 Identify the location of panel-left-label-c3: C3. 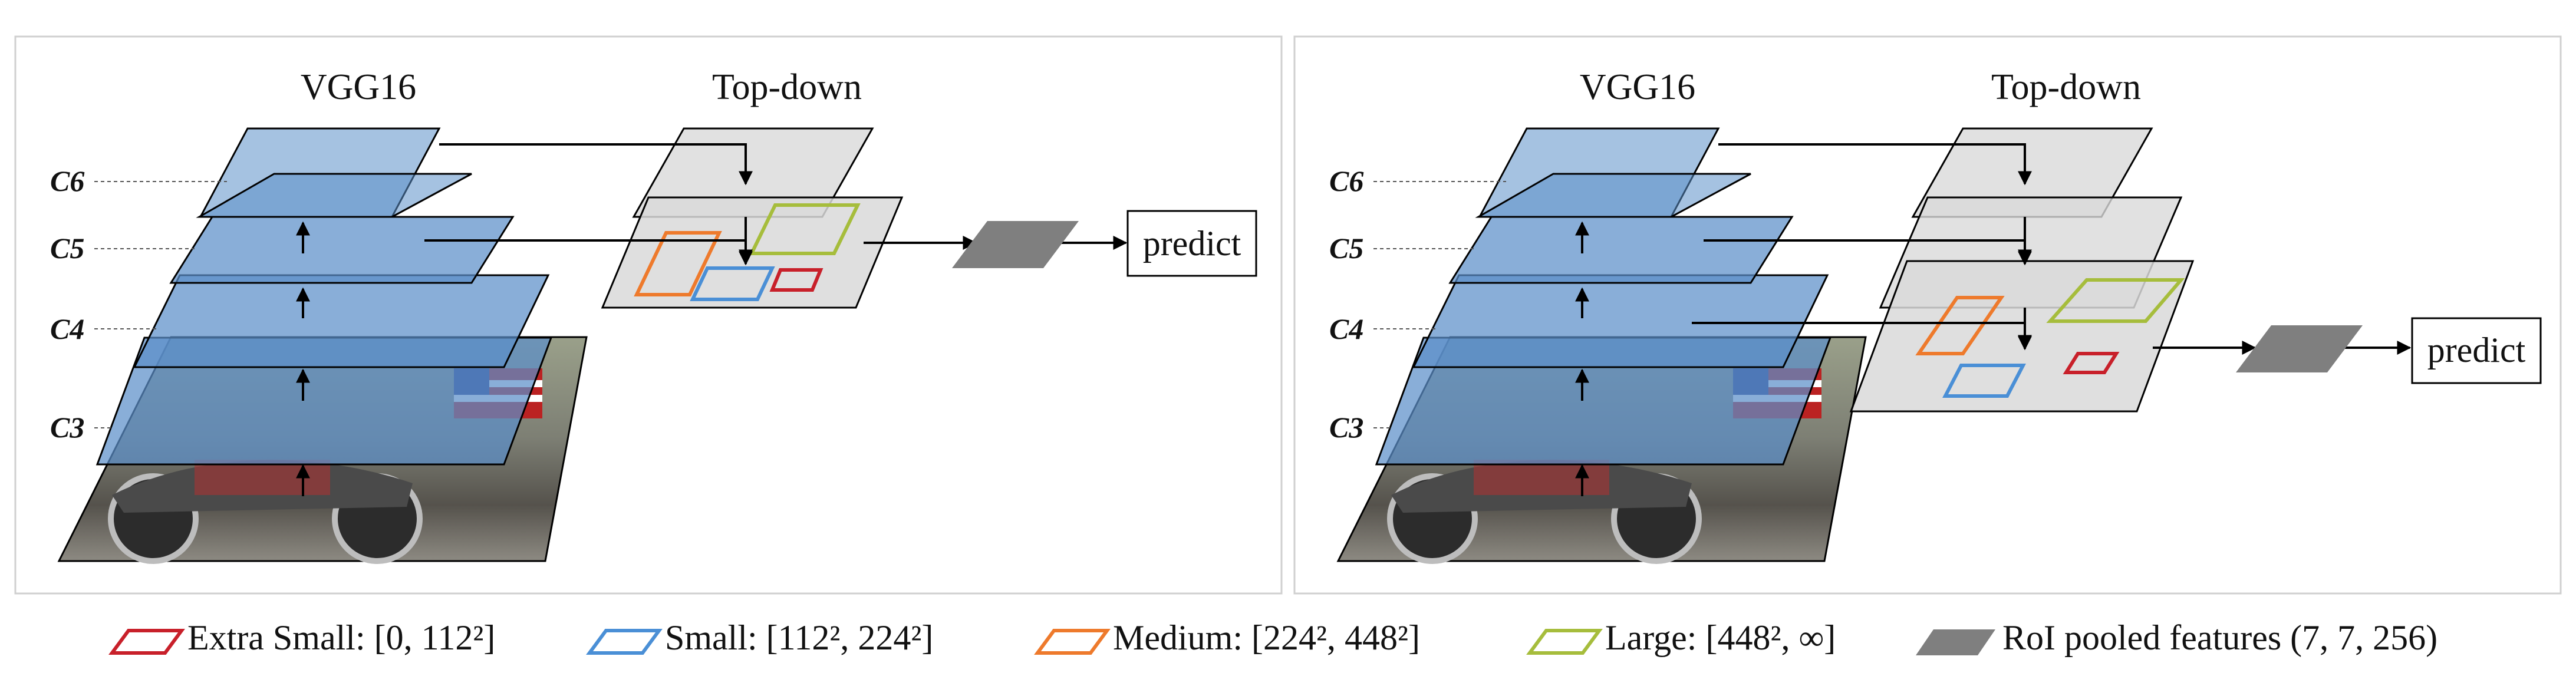
(67, 427).